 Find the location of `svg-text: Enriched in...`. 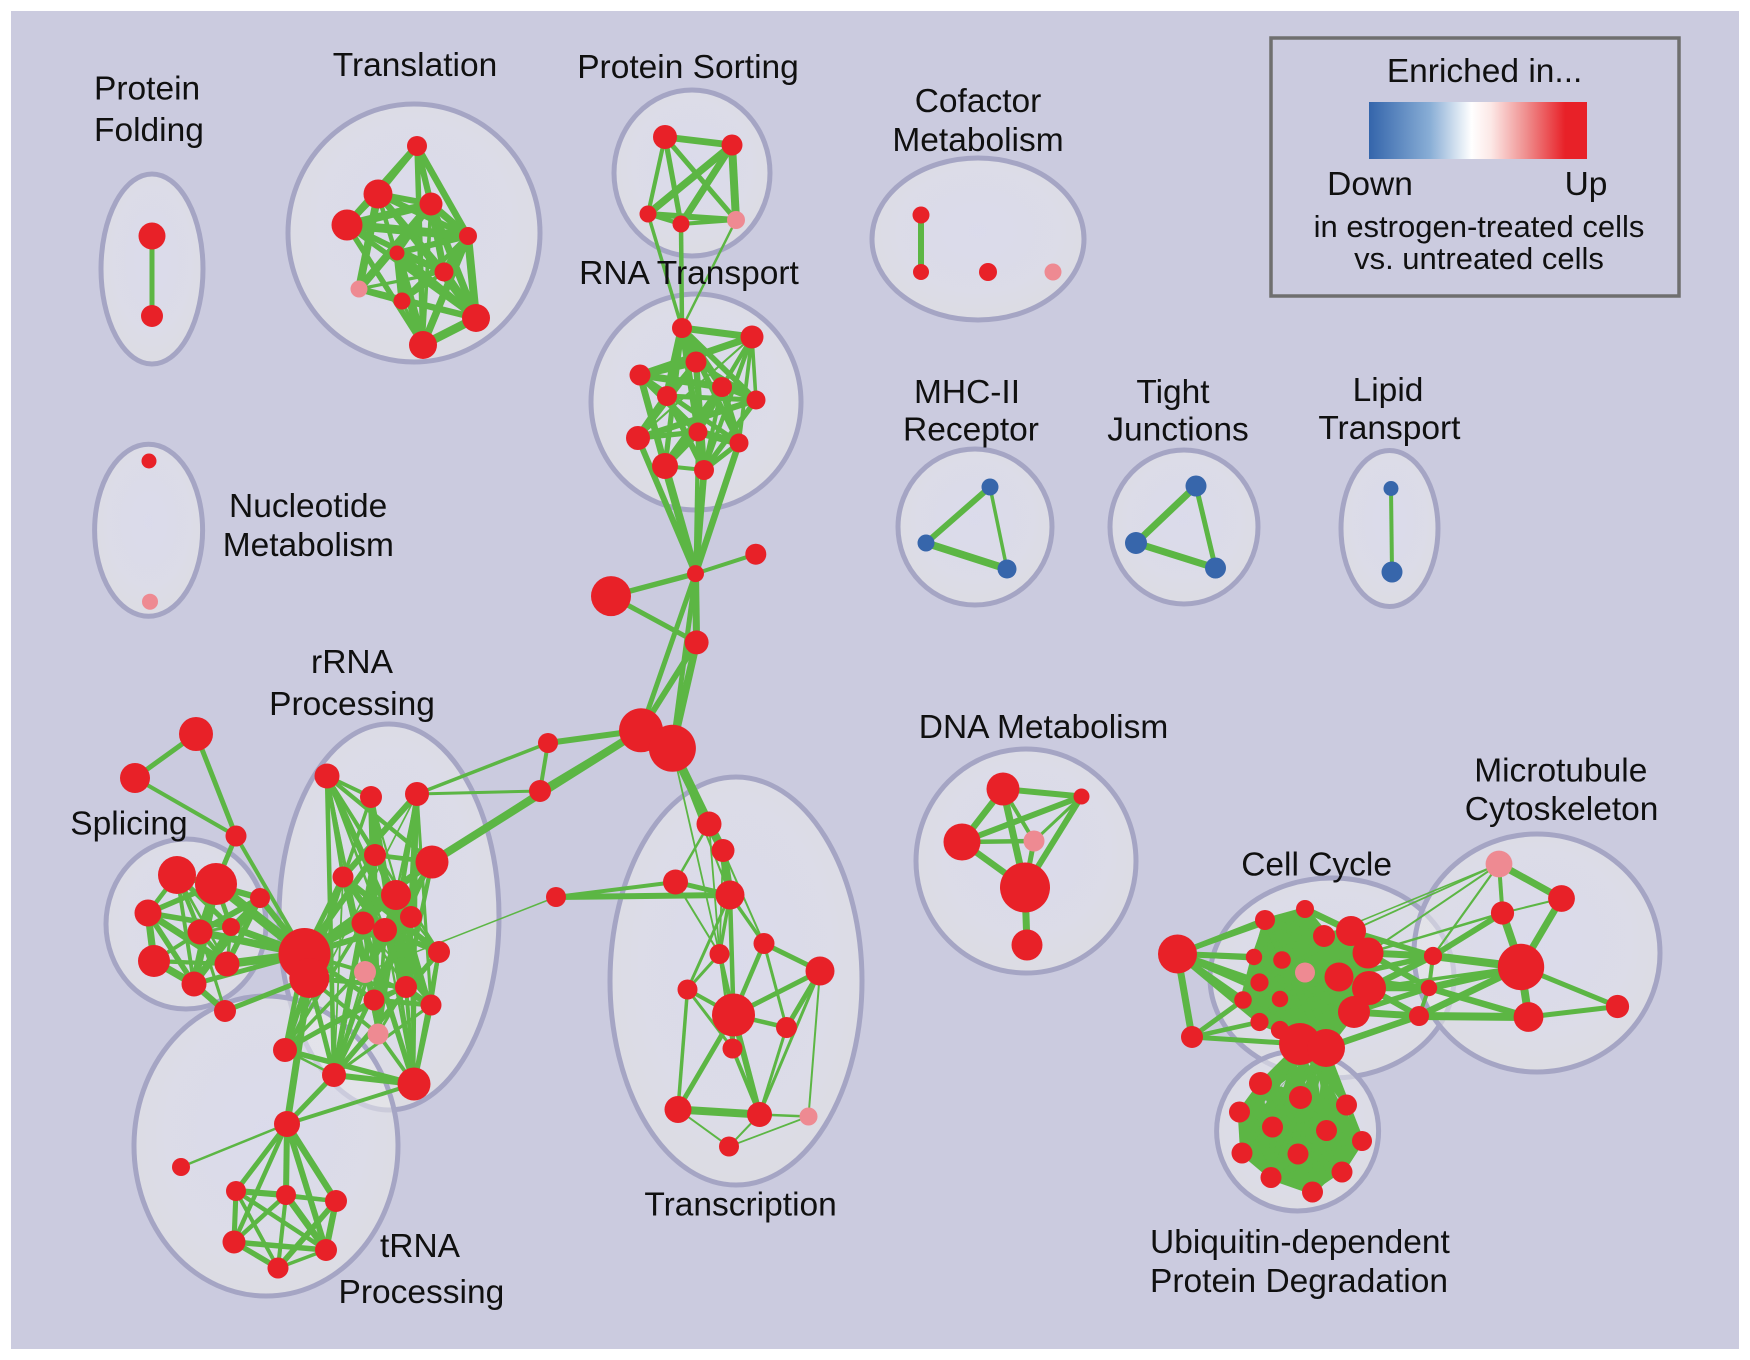

svg-text: Enriched in... is located at coordinates (1485, 71).